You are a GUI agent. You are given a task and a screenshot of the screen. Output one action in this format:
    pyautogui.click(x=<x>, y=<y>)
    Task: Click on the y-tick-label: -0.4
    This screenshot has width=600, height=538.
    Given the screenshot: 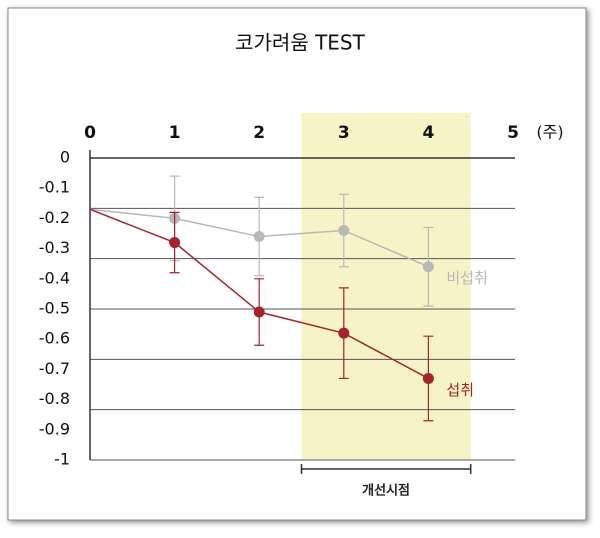 What is the action you would take?
    pyautogui.click(x=54, y=277)
    